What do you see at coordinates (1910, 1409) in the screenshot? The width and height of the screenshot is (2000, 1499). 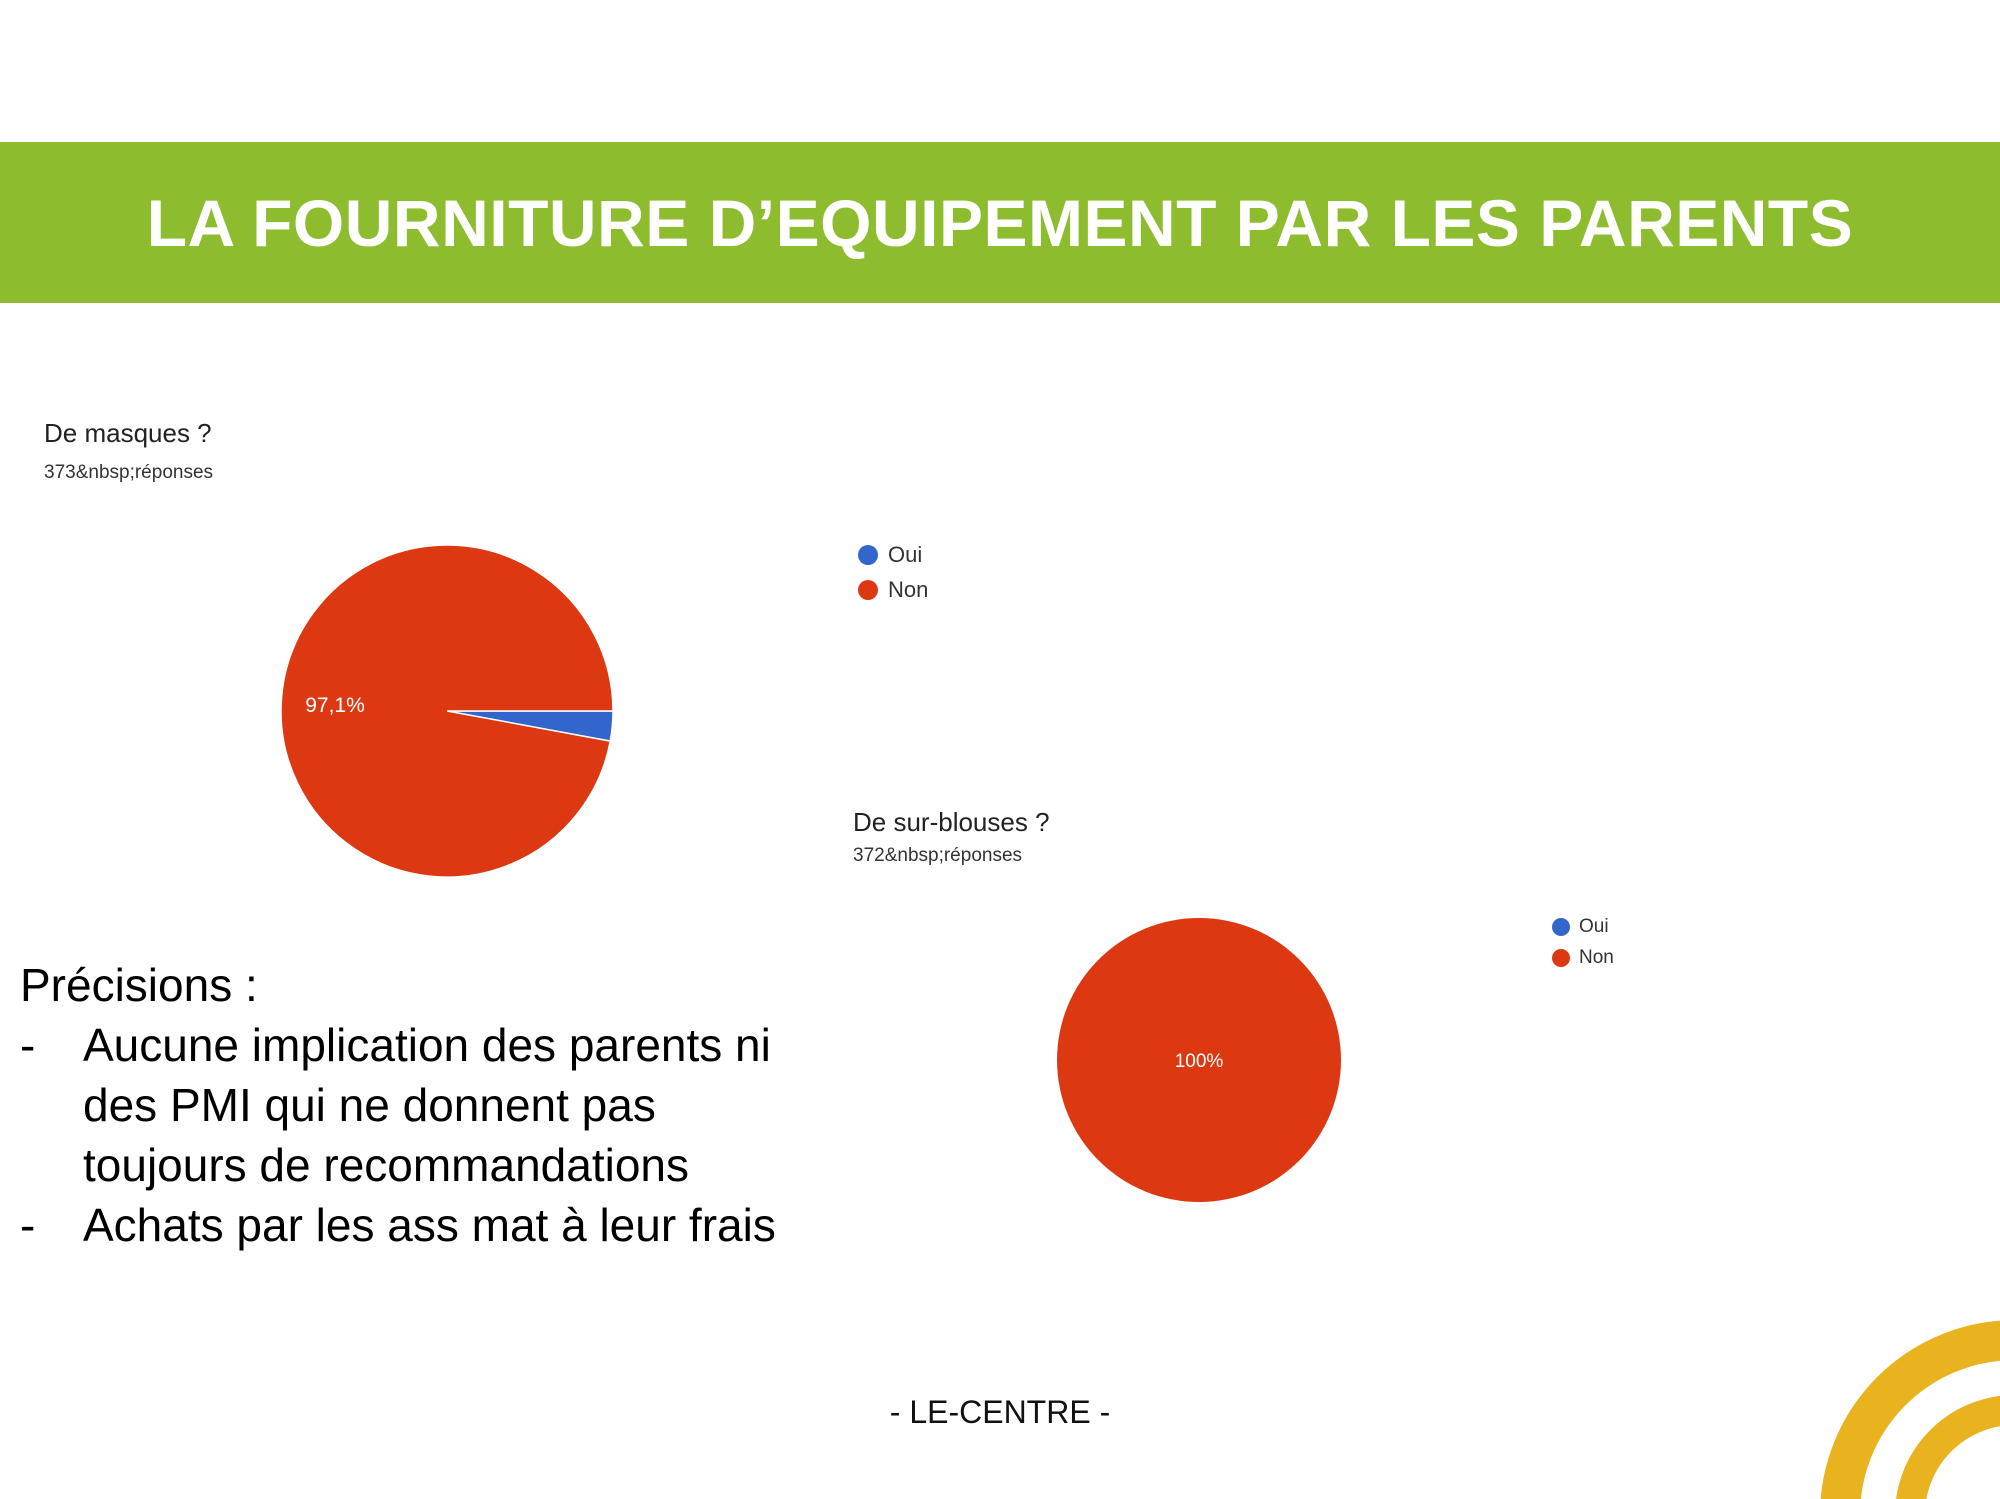 I see `decorative-arc-logo` at bounding box center [1910, 1409].